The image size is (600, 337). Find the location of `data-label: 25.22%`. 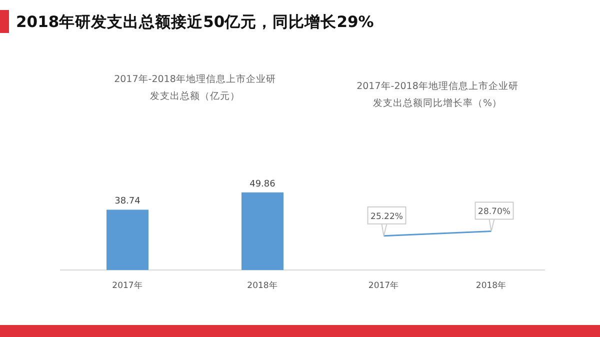

data-label: 25.22% is located at coordinates (386, 217).